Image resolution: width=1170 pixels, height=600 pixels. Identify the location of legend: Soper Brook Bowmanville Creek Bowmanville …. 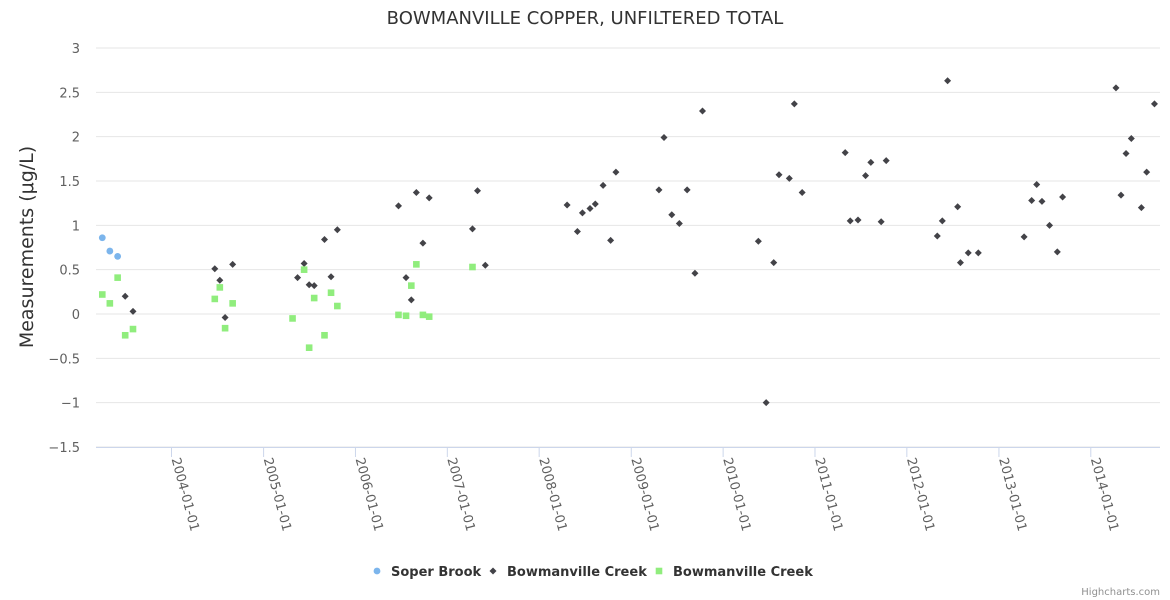
(593, 572).